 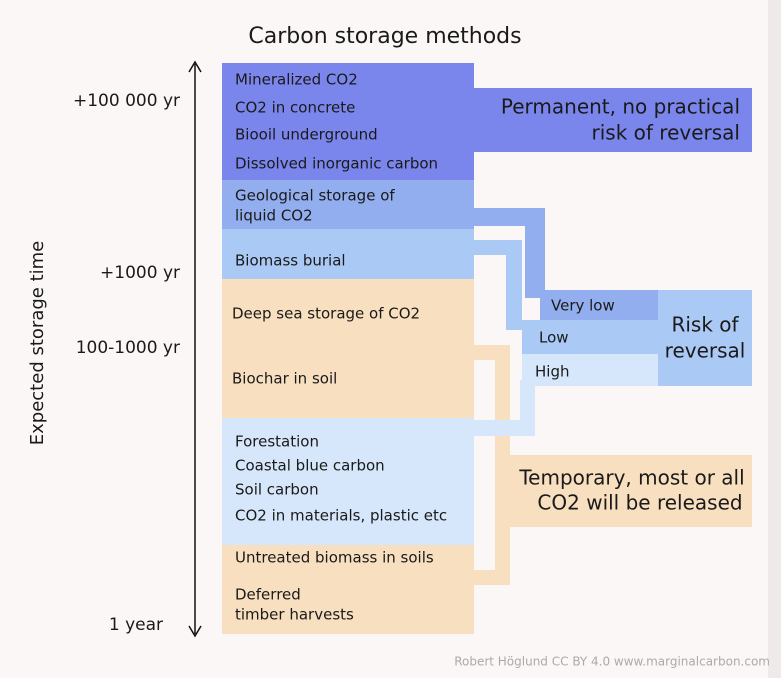 I want to click on axis-tick: 1 year, so click(x=136, y=625).